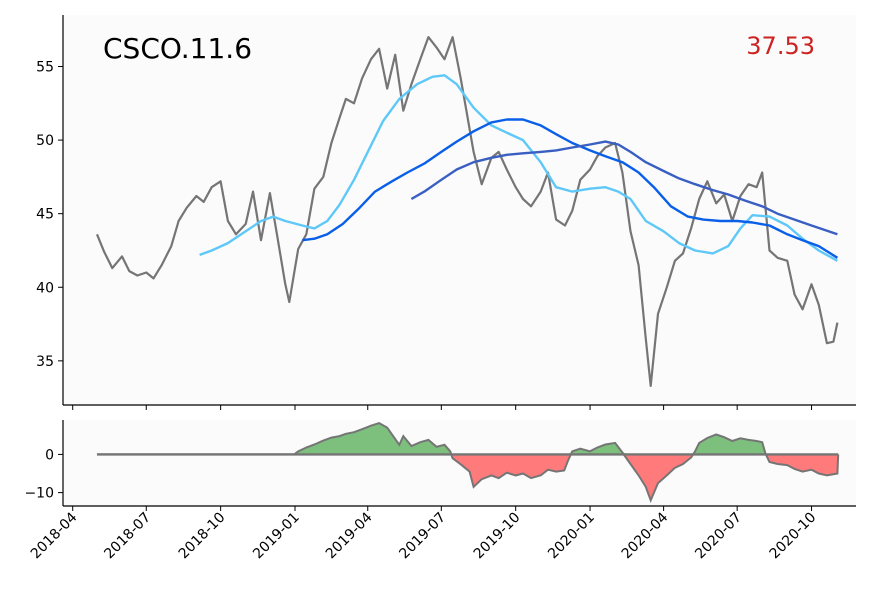 The height and width of the screenshot is (597, 872). Describe the element at coordinates (793, 536) in the screenshot. I see `x-tick-label: 2020-10` at that location.